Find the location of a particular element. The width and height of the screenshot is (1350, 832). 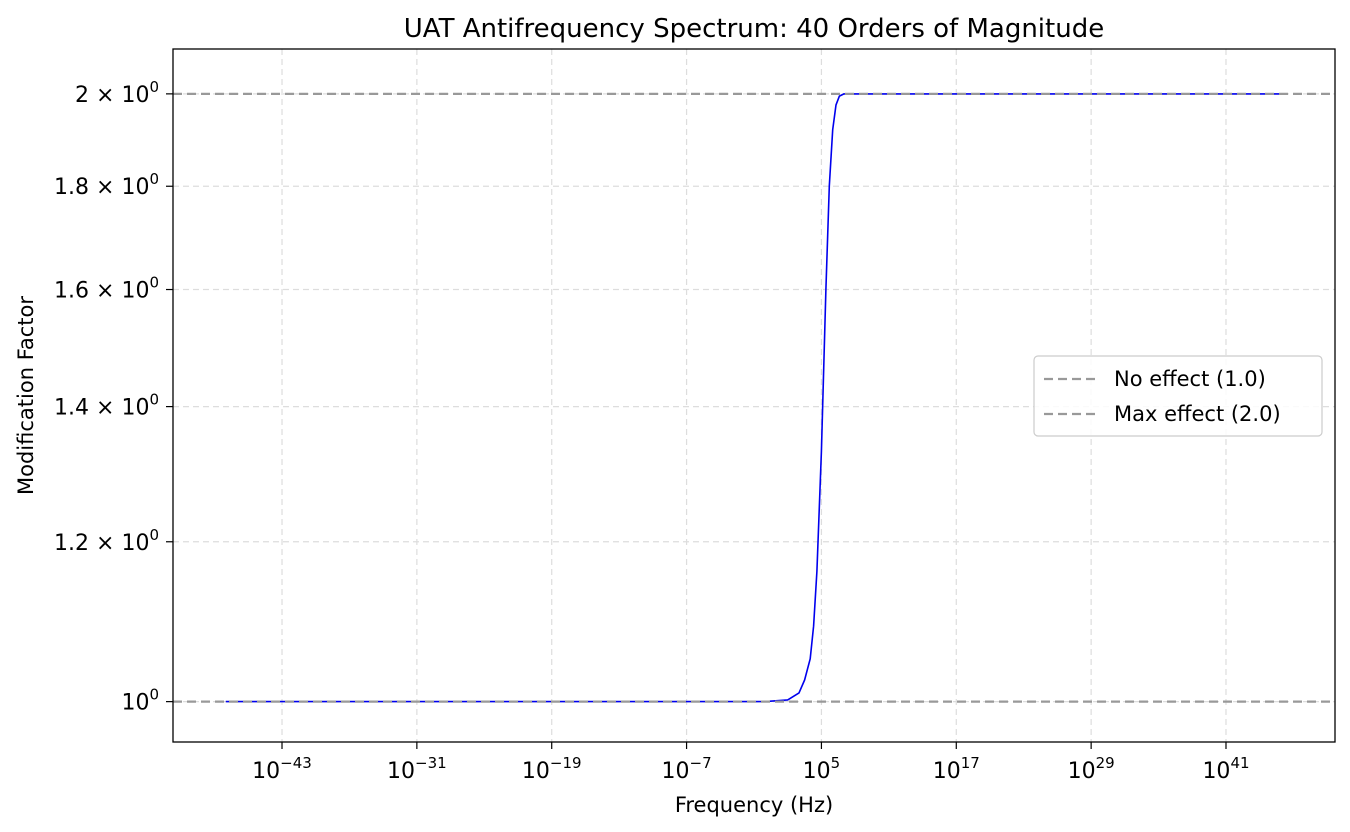

legend-label: No effect (1.0) is located at coordinates (1190, 379).